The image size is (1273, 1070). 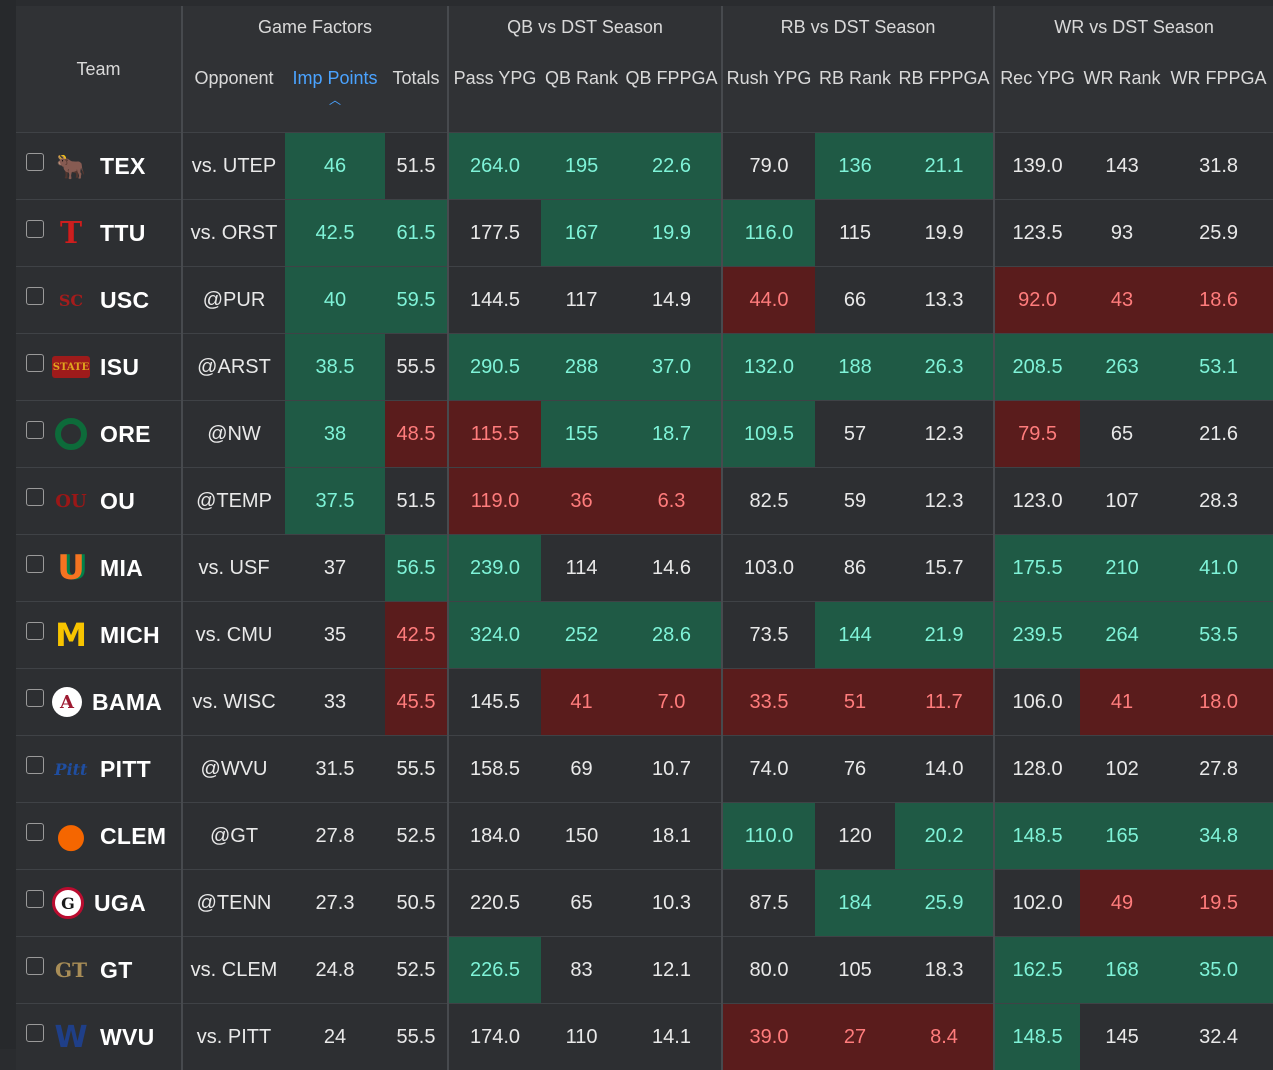 What do you see at coordinates (8, 524) in the screenshot?
I see `left-gutter` at bounding box center [8, 524].